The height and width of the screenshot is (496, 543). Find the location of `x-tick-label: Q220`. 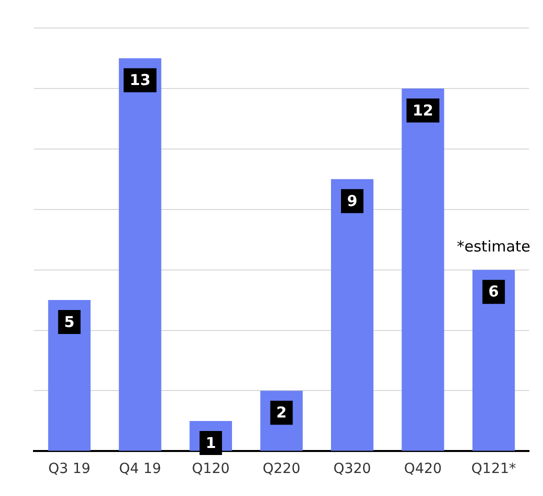

x-tick-label: Q220 is located at coordinates (281, 469).